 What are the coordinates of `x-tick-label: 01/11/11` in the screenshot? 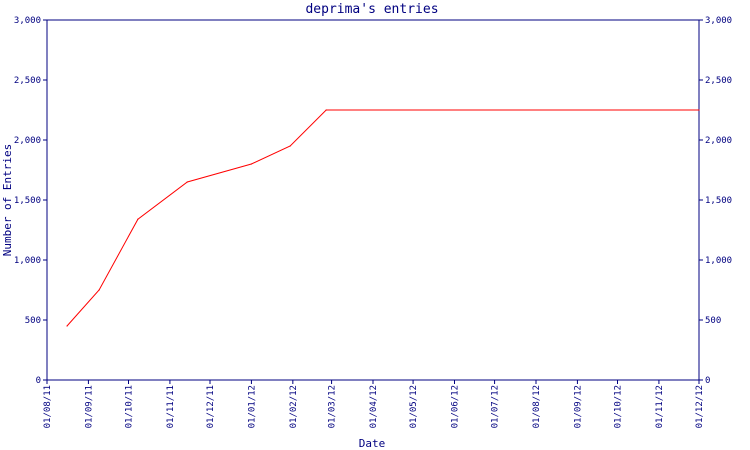 It's located at (171, 406).